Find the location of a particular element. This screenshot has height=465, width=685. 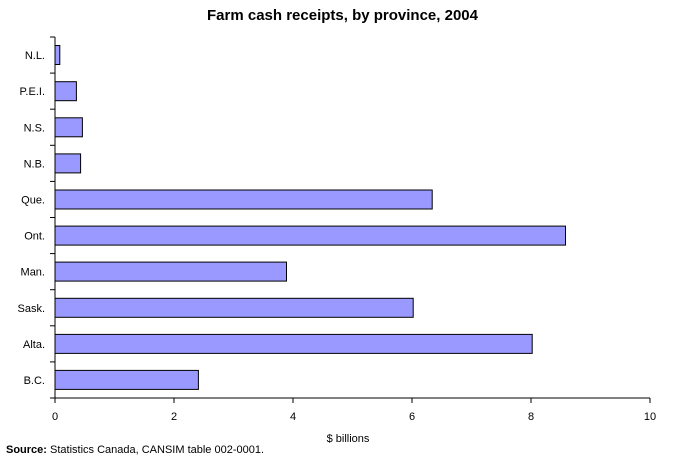

bar-nl is located at coordinates (57, 55).